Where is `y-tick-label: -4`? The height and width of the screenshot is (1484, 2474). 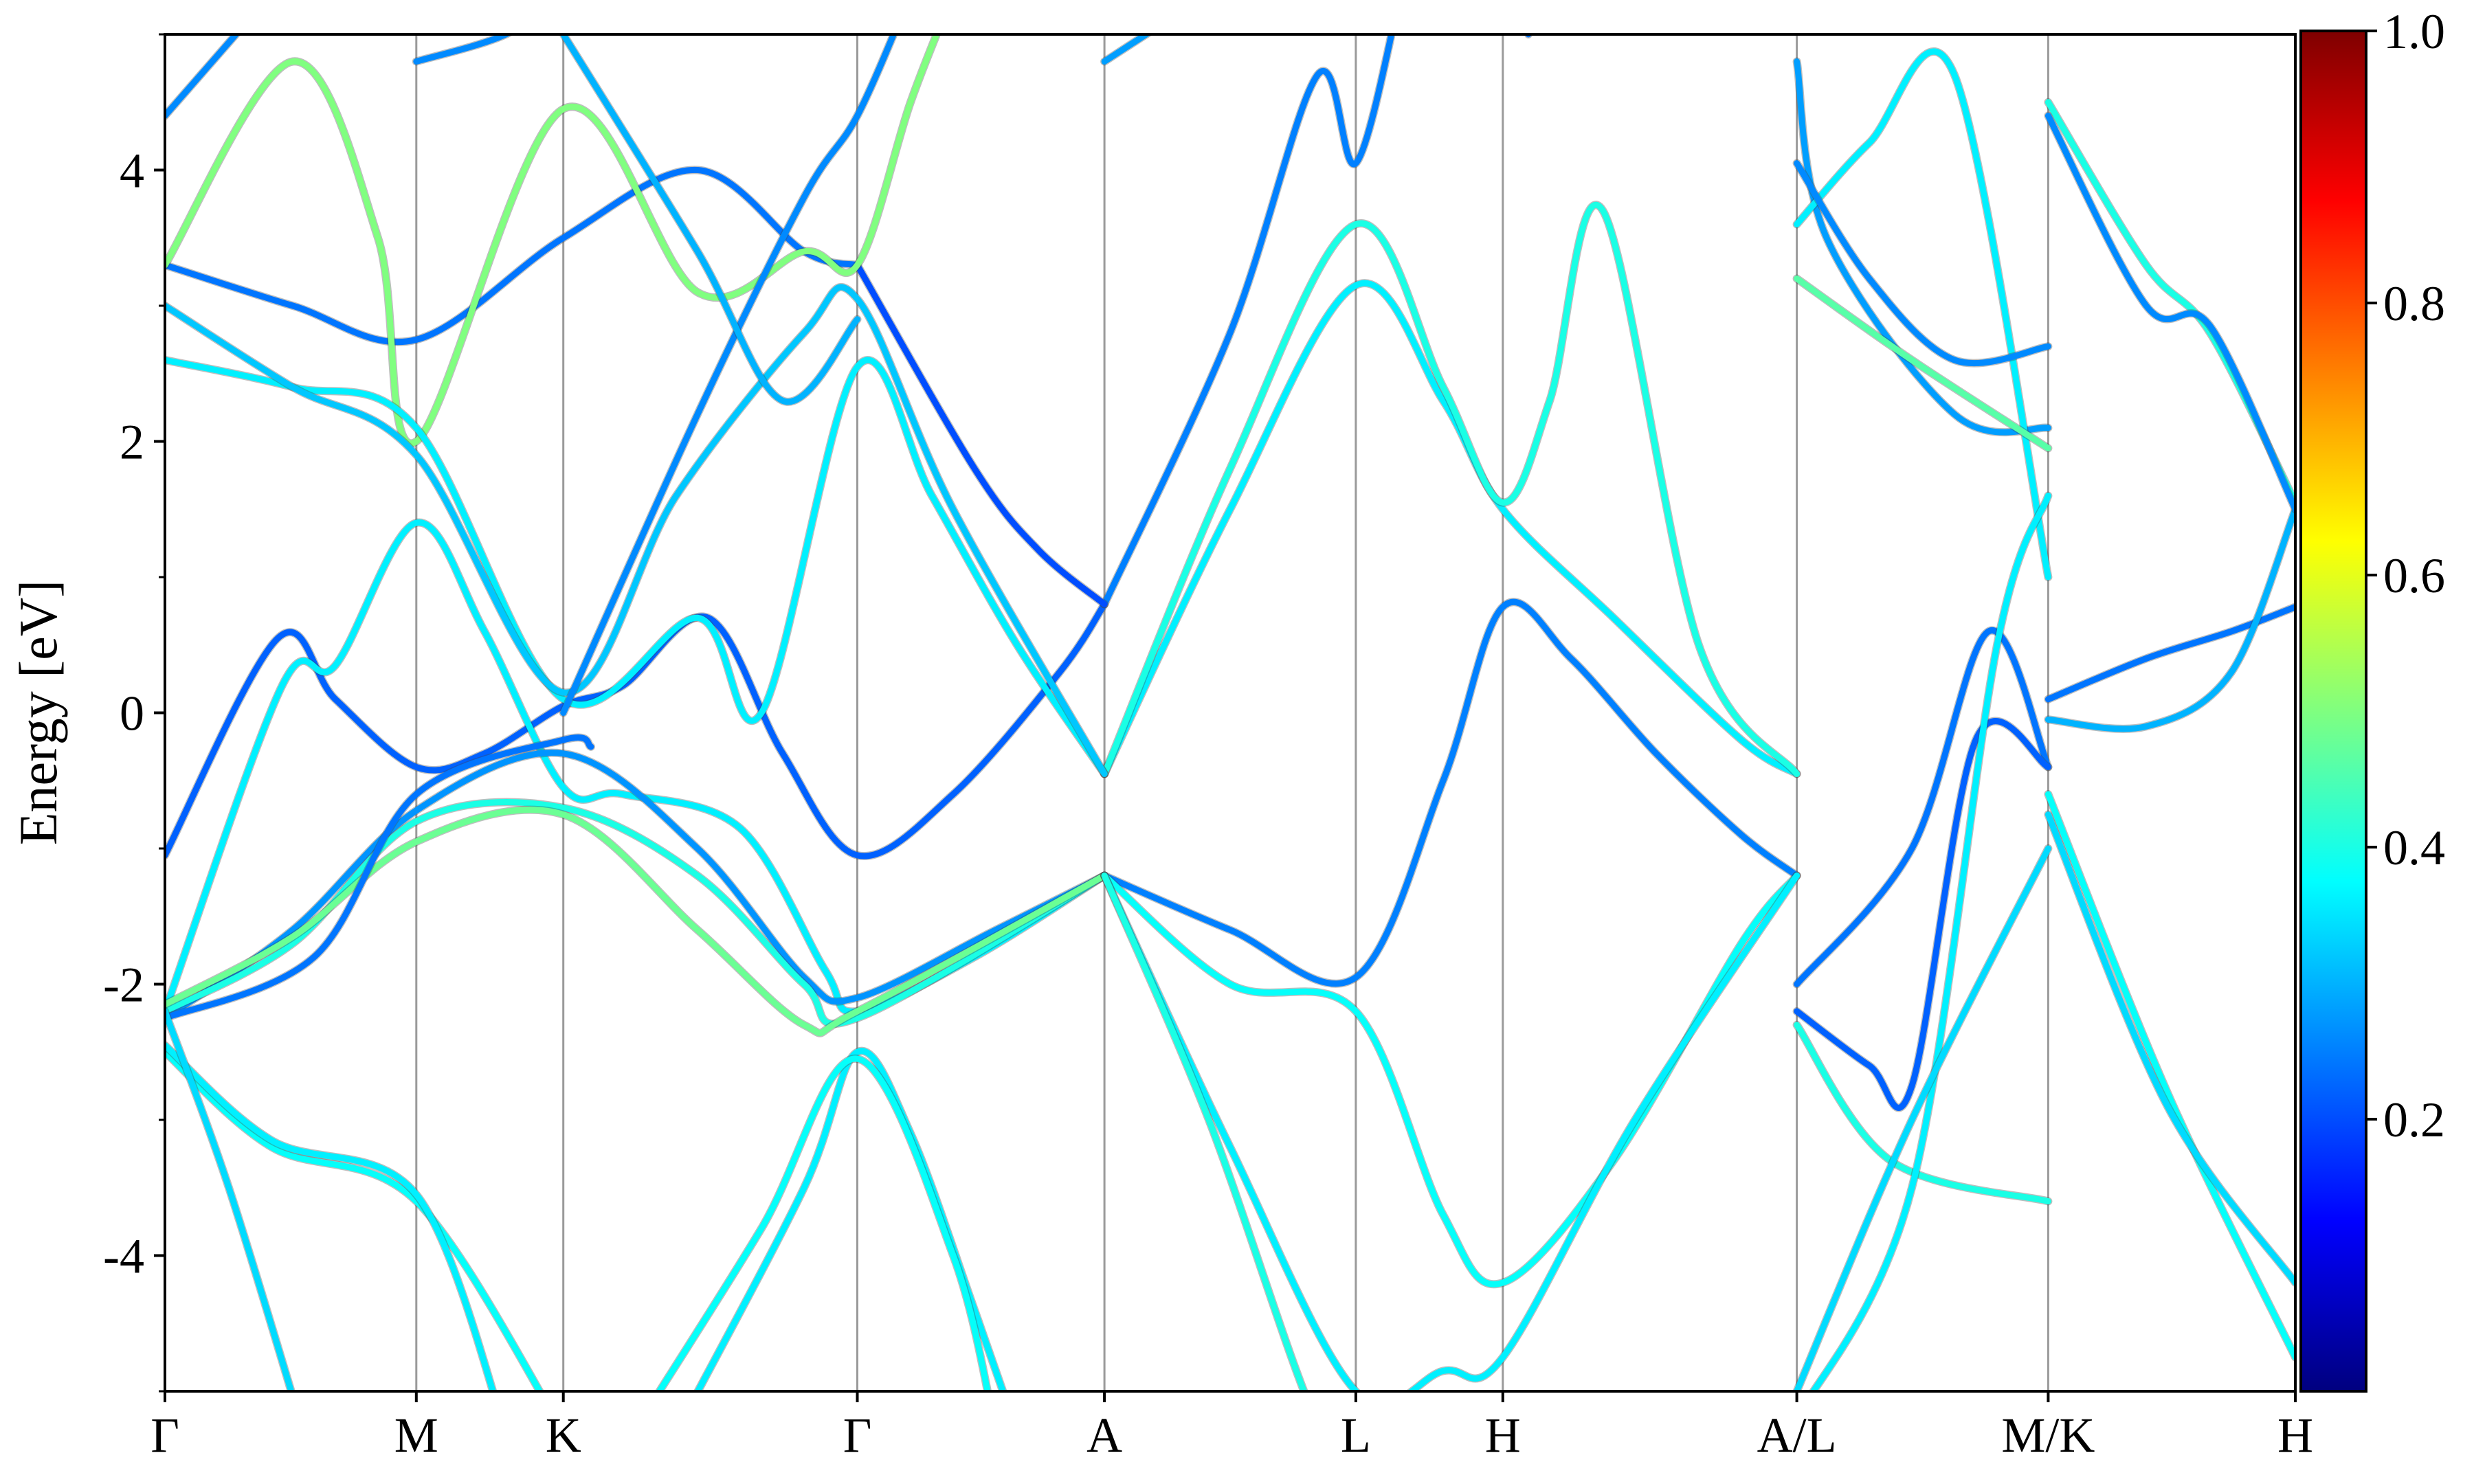
y-tick-label: -4 is located at coordinates (123, 1256).